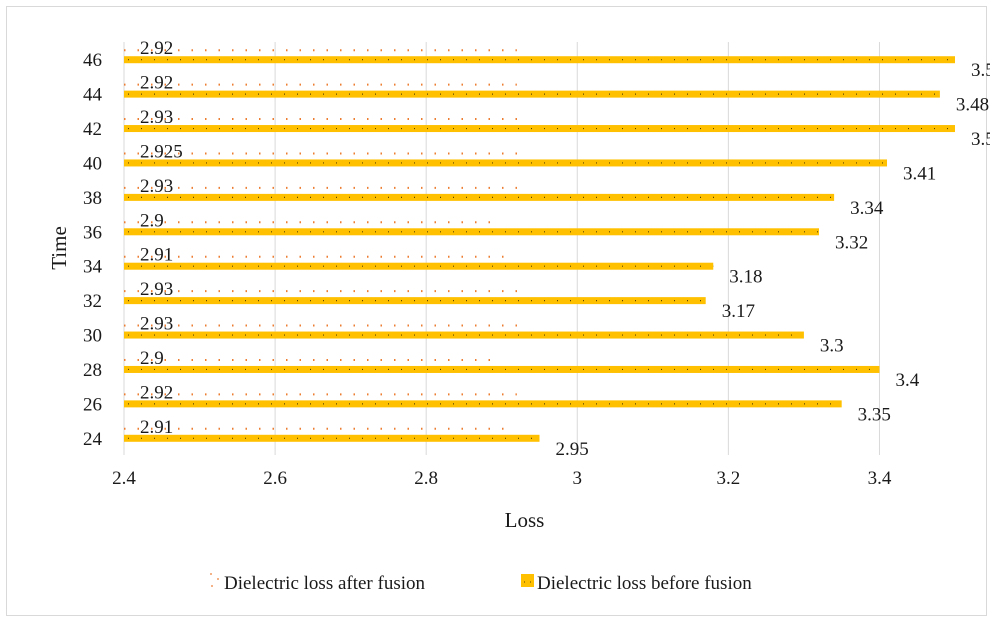  What do you see at coordinates (728, 478) in the screenshot?
I see `x-tick-label: 3.2` at bounding box center [728, 478].